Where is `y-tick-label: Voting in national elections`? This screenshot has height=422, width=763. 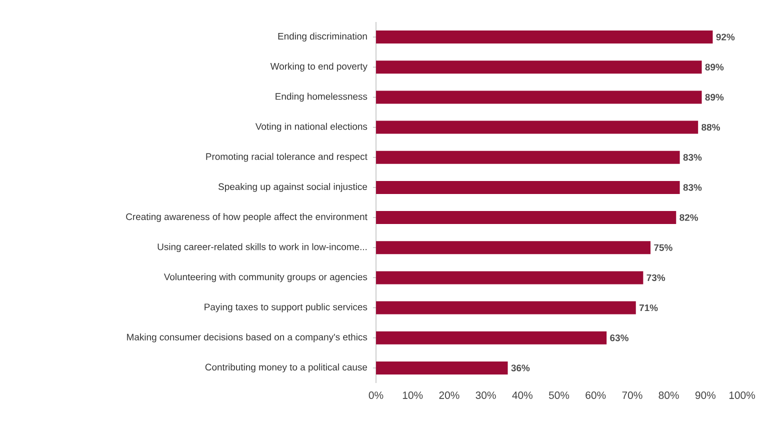
y-tick-label: Voting in national elections is located at coordinates (311, 127).